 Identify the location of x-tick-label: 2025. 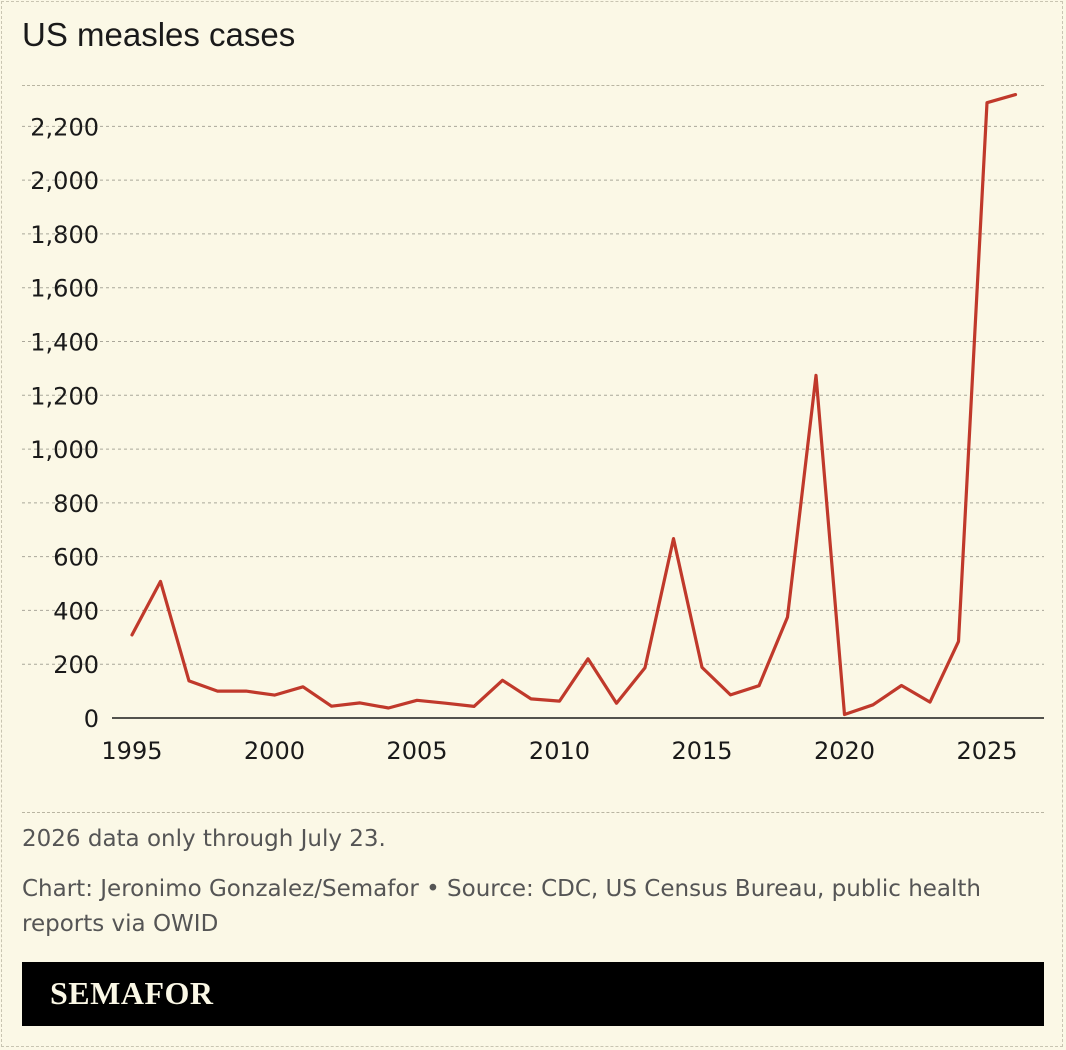
(986, 751).